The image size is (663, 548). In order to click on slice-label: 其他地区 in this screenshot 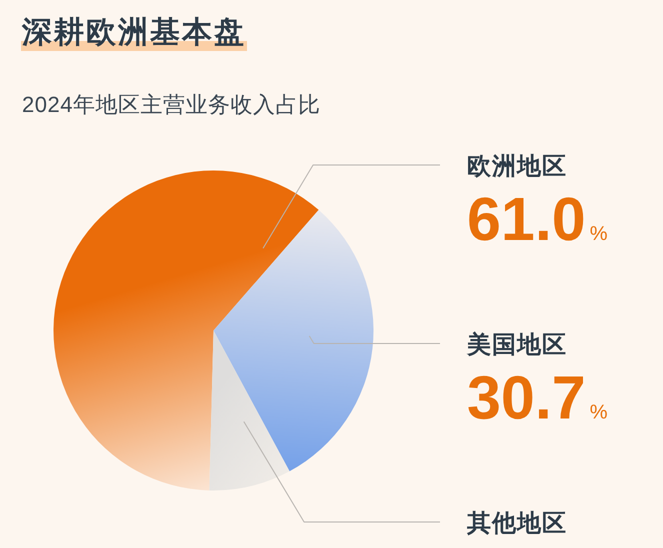, I will do `click(516, 523)`.